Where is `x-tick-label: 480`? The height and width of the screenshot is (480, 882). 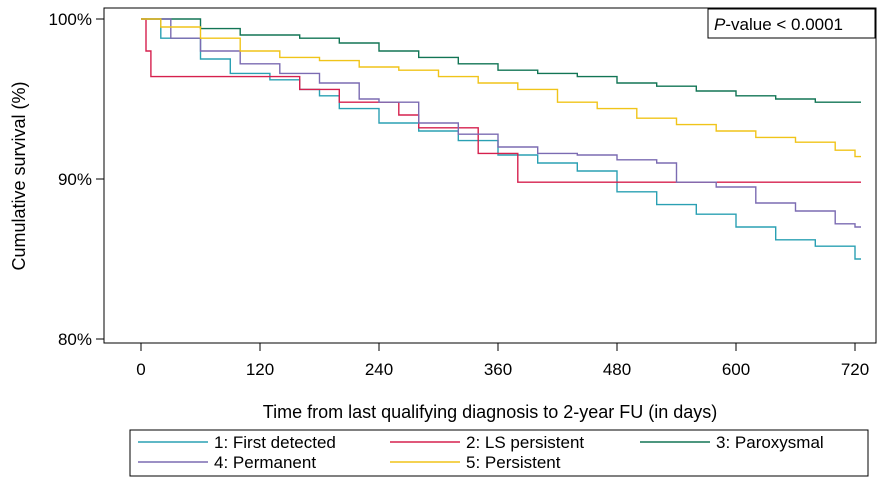 x-tick-label: 480 is located at coordinates (617, 369).